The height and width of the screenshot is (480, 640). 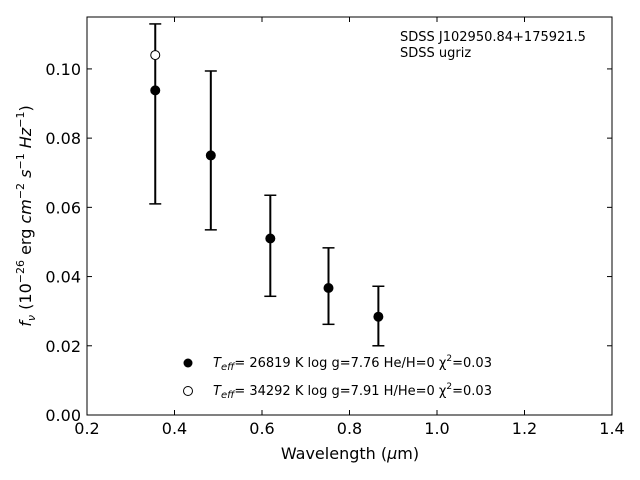 What do you see at coordinates (436, 428) in the screenshot?
I see `x-tick-label: 1.0` at bounding box center [436, 428].